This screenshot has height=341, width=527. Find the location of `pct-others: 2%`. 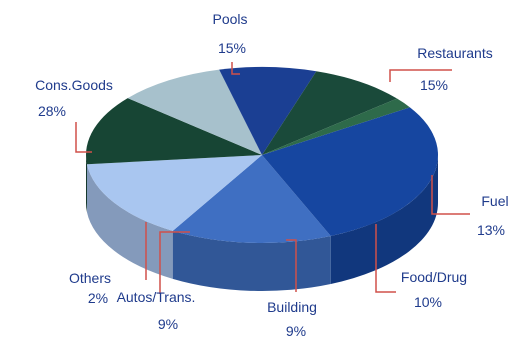

pct-others: 2% is located at coordinates (98, 298).